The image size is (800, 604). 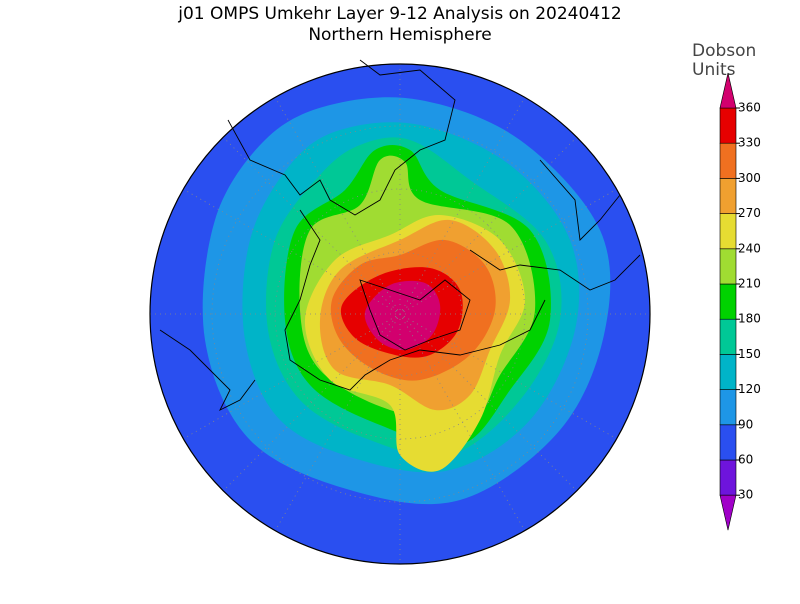 What do you see at coordinates (749, 248) in the screenshot?
I see `colorbar-tick-label: 240` at bounding box center [749, 248].